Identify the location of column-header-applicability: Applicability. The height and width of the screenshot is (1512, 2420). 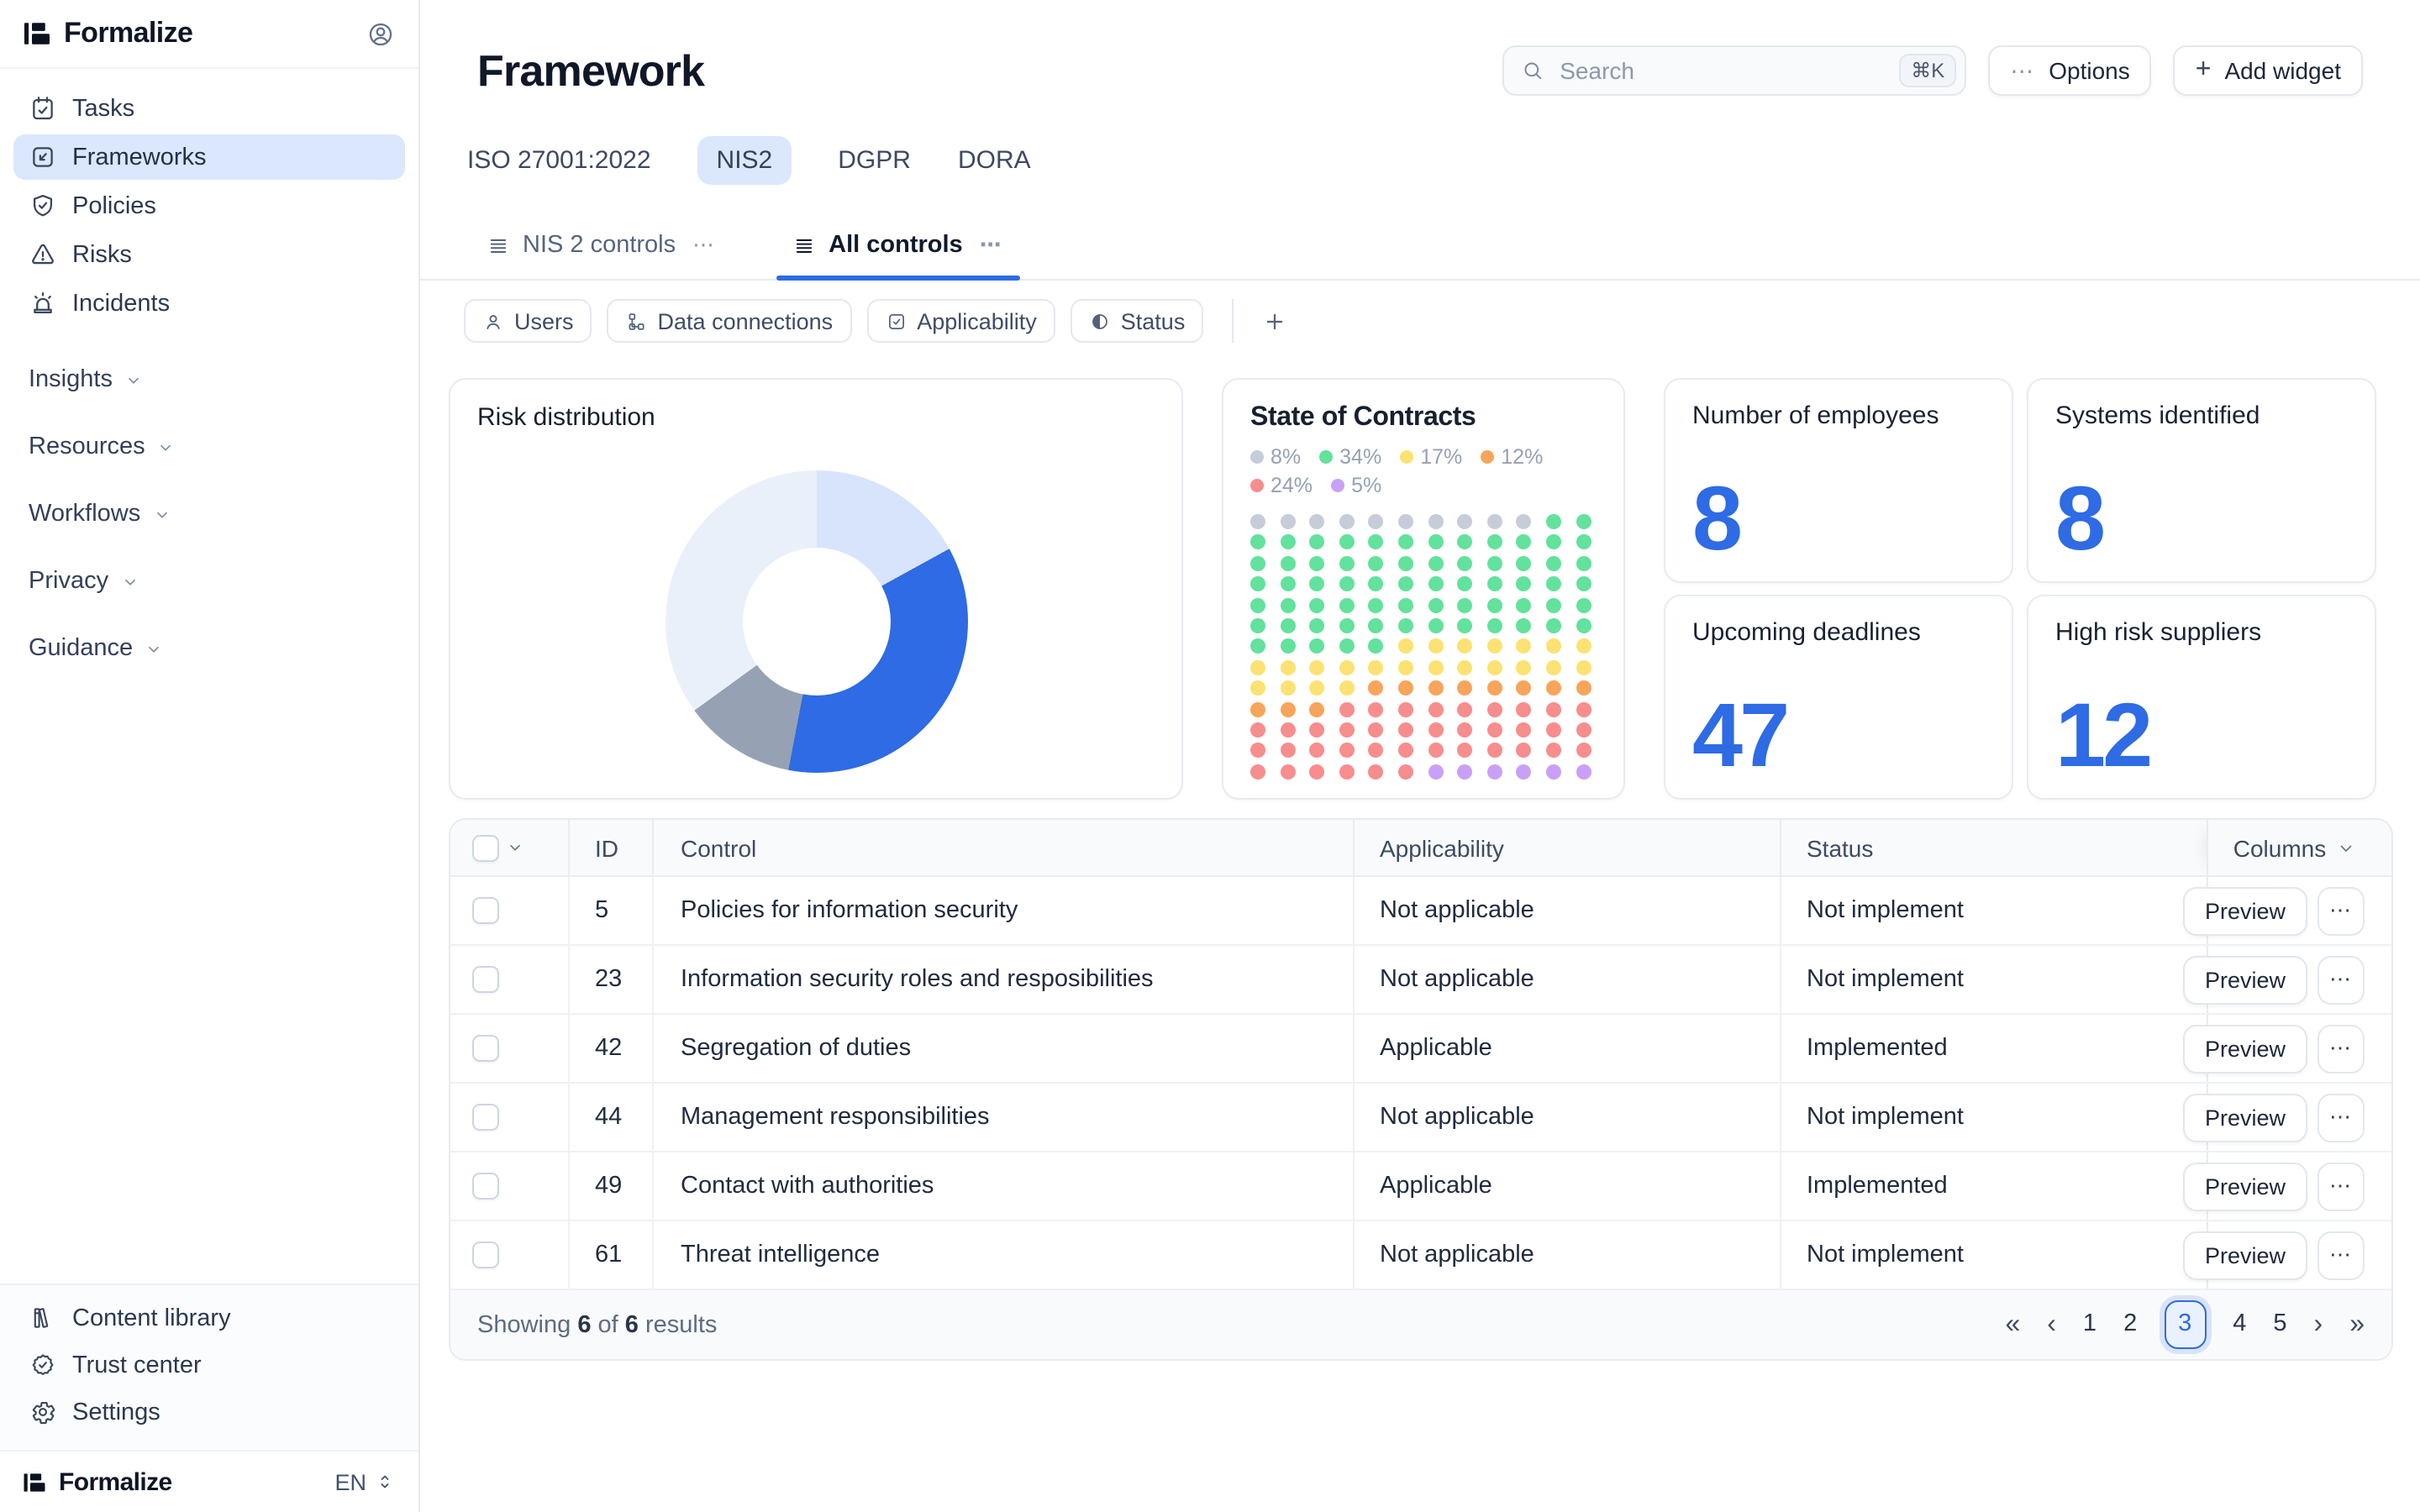
(1566, 847).